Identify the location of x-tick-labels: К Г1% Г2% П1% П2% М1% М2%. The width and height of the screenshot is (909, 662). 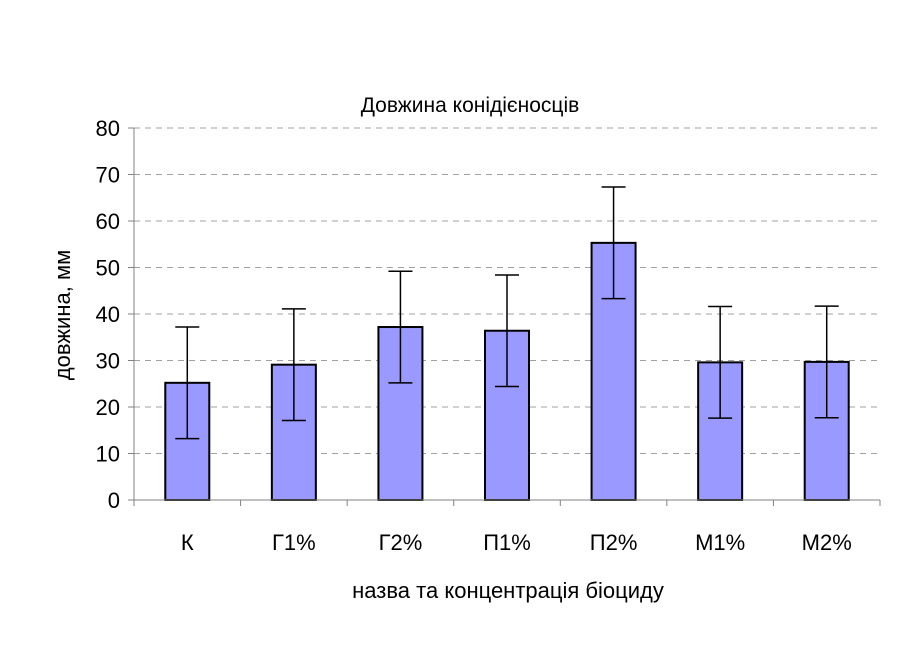
(516, 542).